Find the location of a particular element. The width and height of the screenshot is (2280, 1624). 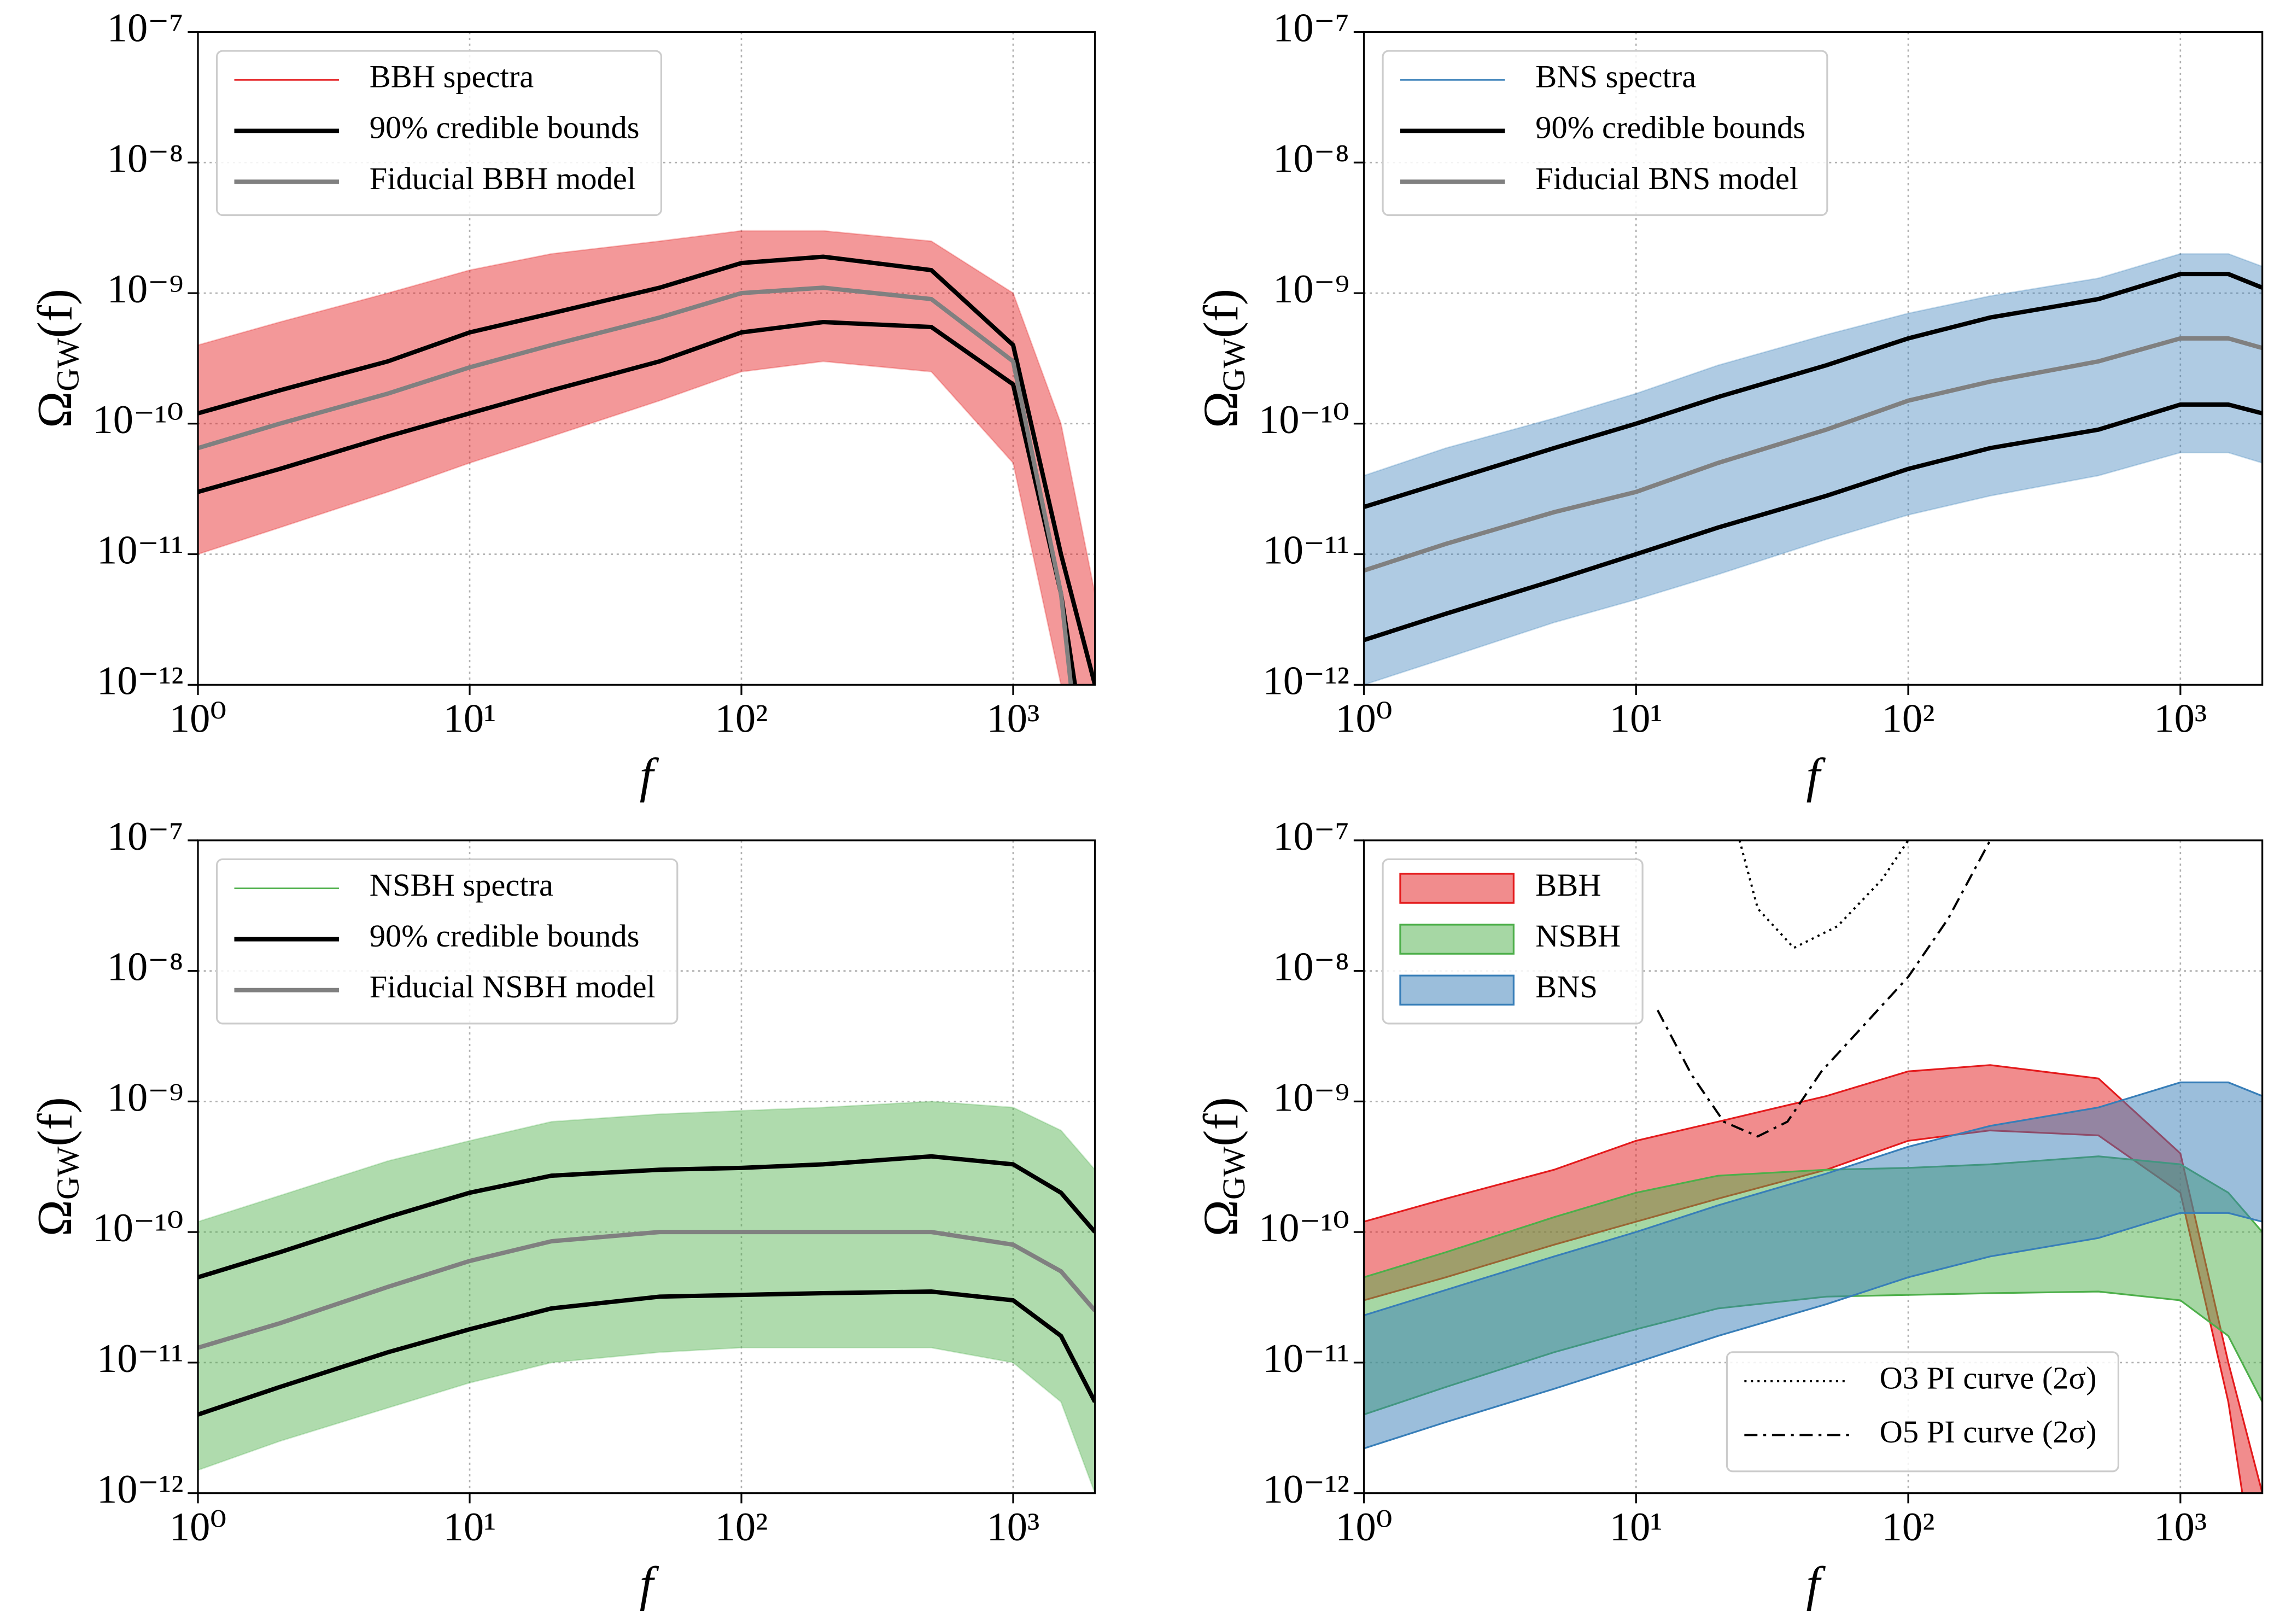

band is located at coordinates (1814, 1265).